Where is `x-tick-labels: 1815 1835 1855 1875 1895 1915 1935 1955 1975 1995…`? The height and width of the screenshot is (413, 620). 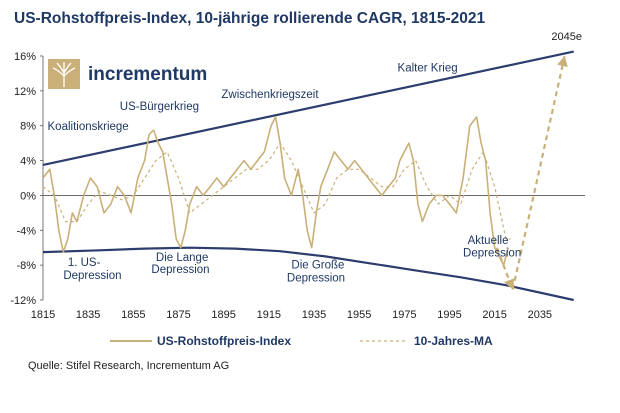 x-tick-labels: 1815 1835 1855 1875 1895 1915 1935 1955 1975 1995… is located at coordinates (291, 315).